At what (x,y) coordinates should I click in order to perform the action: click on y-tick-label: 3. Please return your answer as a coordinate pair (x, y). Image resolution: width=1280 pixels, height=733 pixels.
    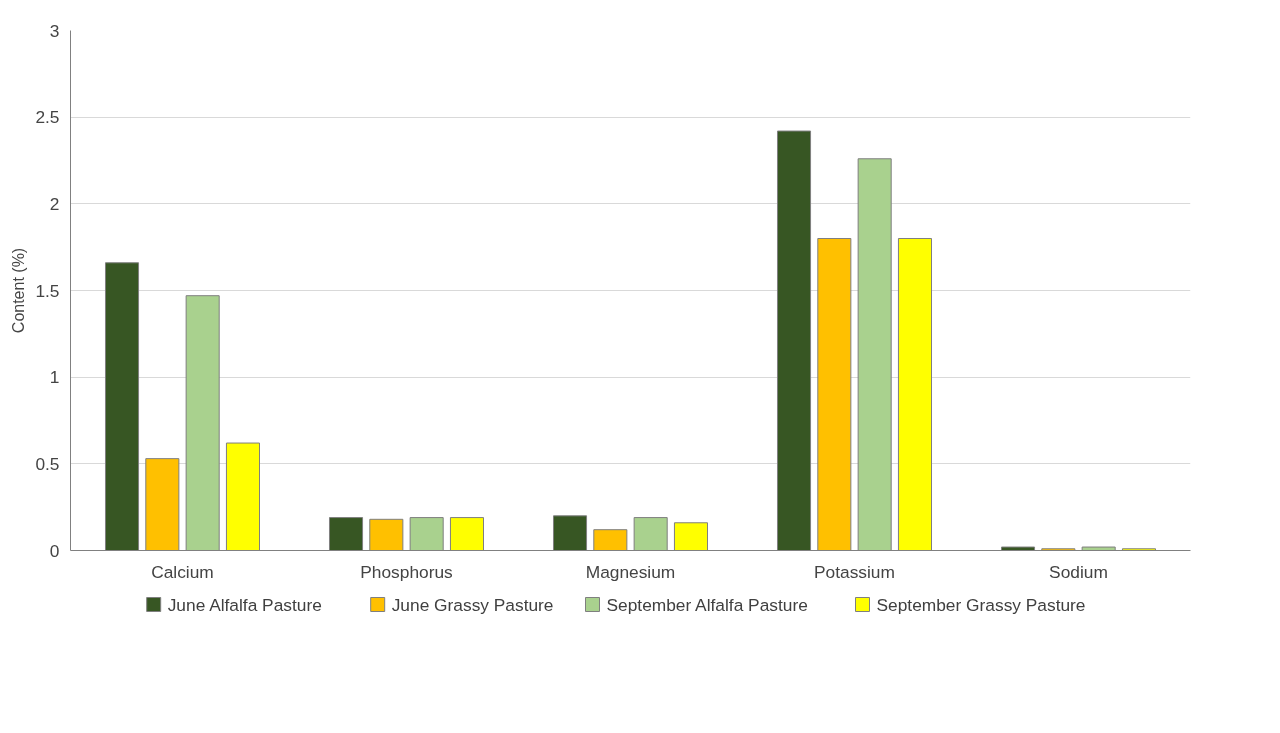
    Looking at the image, I should click on (54, 30).